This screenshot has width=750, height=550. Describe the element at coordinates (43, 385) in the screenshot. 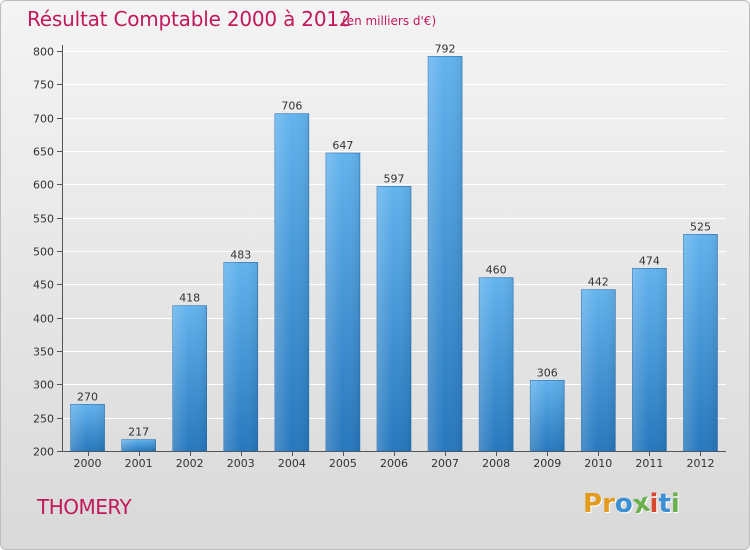

I see `y-tick-label: 300` at that location.